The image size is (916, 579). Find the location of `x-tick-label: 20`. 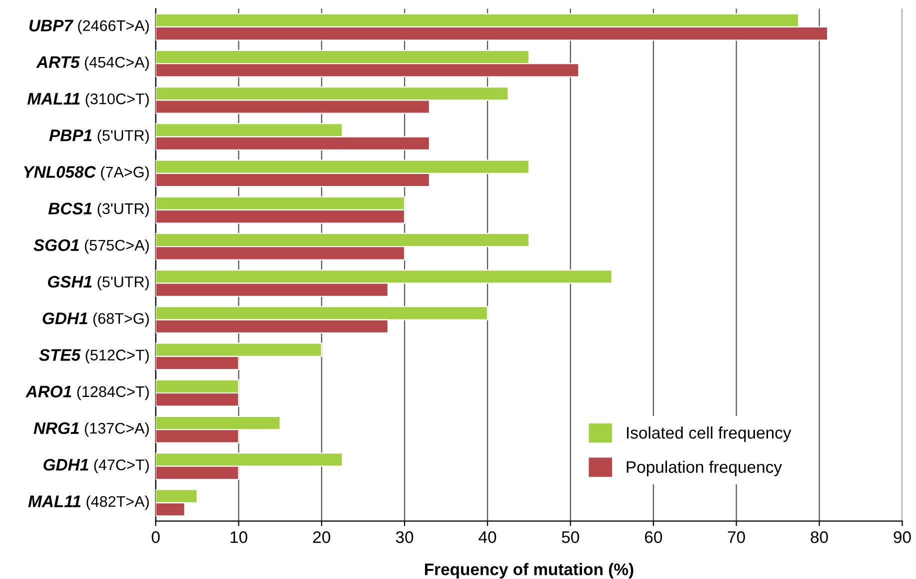

x-tick-label: 20 is located at coordinates (321, 537).